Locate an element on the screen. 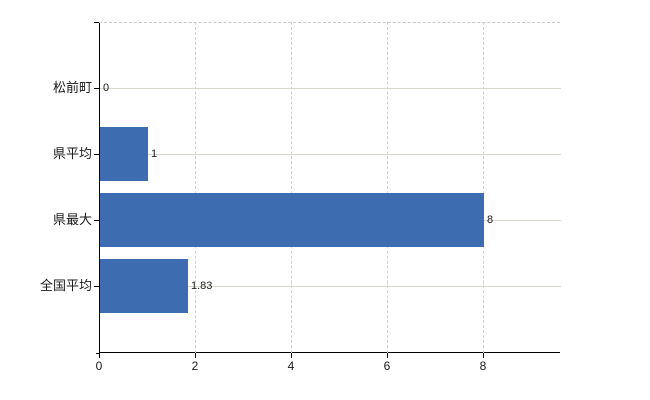  y-axis-top-tick is located at coordinates (96, 22).